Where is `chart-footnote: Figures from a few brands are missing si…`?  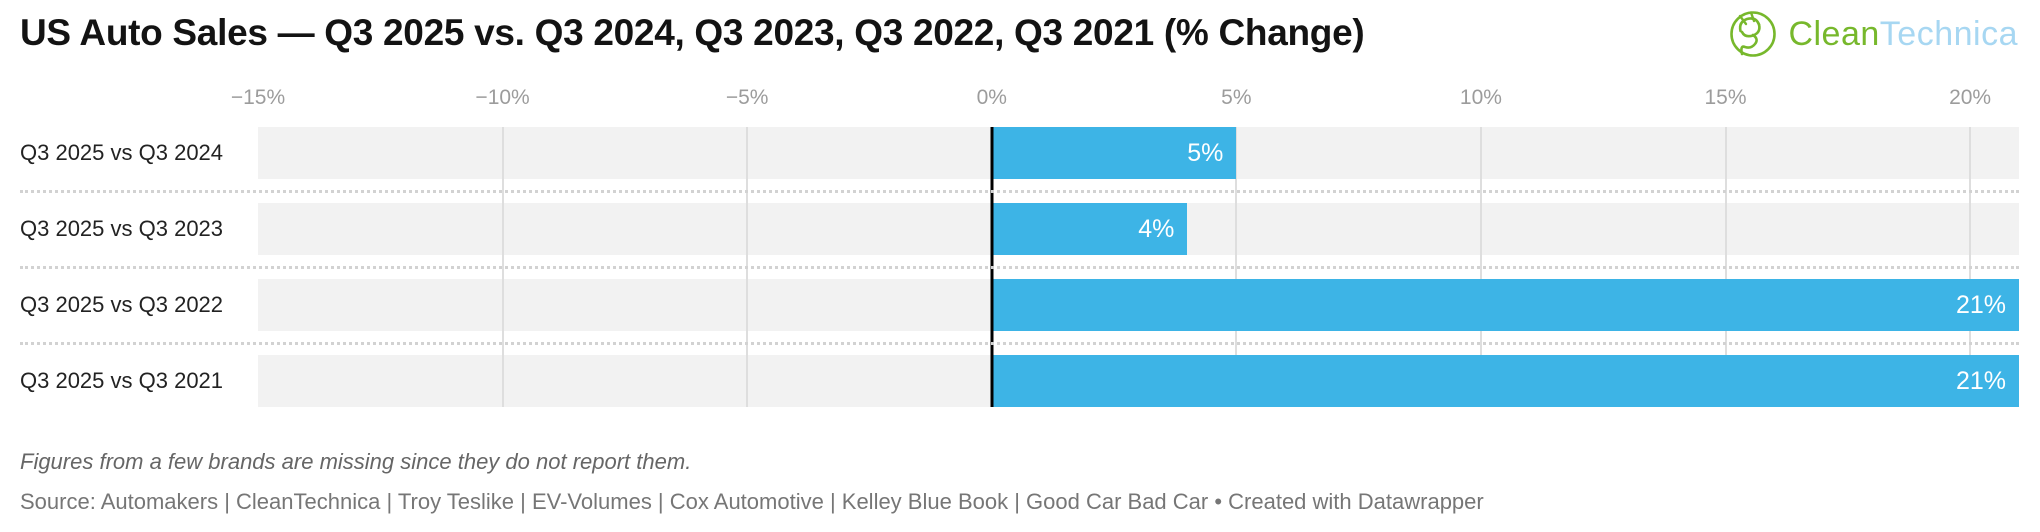 chart-footnote: Figures from a few brands are missing si… is located at coordinates (356, 461).